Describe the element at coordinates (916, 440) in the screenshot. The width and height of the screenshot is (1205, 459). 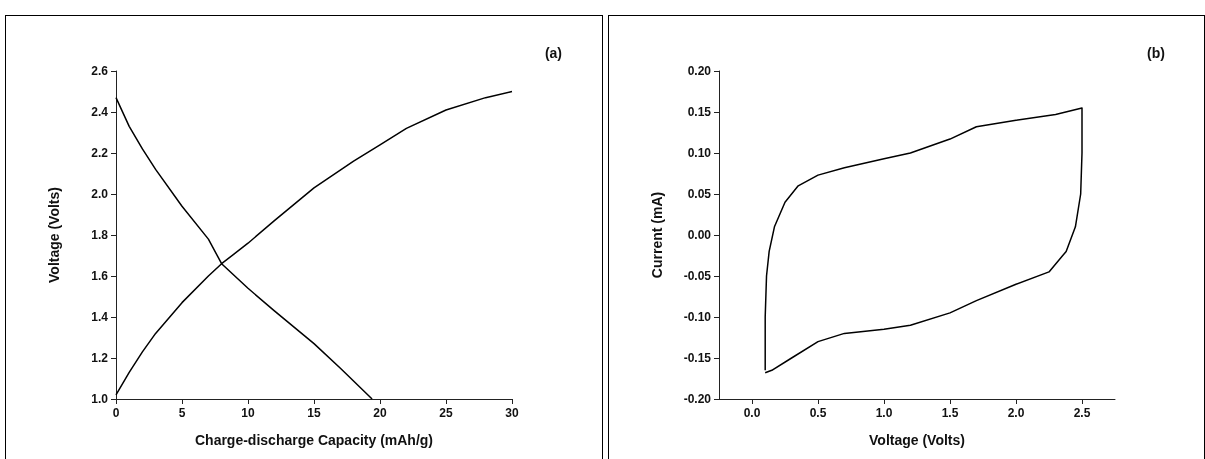
I see `x-axis-title: Voltage (Volts)` at that location.